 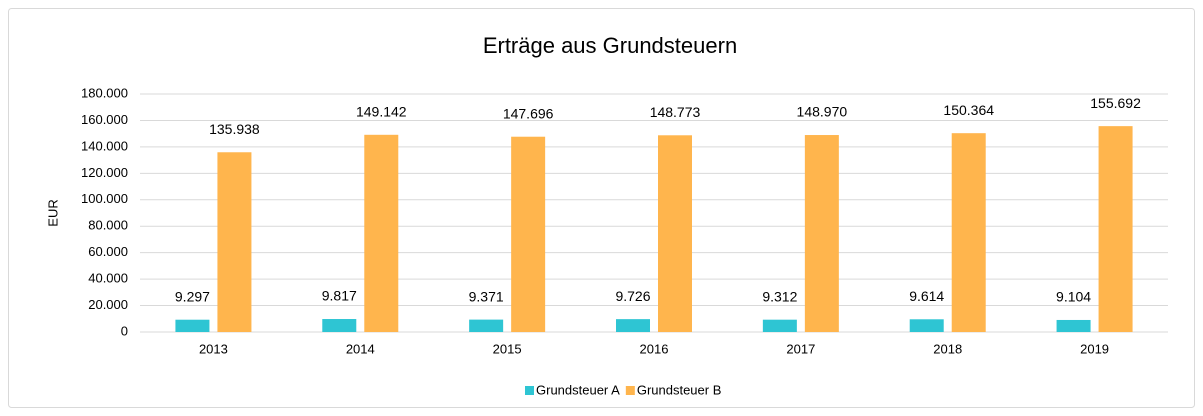 I want to click on value-label: 9.297, so click(x=192, y=296).